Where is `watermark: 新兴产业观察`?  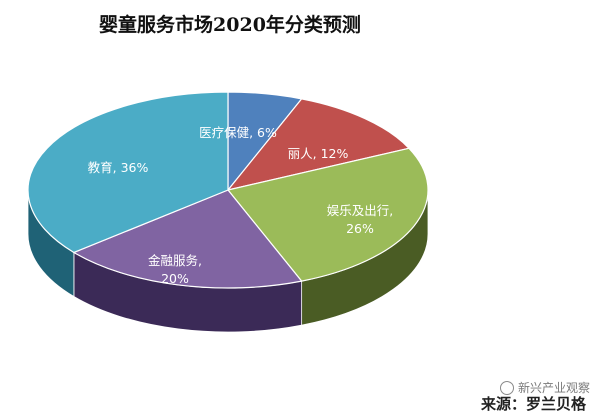 watermark: 新兴产业观察 is located at coordinates (544, 387).